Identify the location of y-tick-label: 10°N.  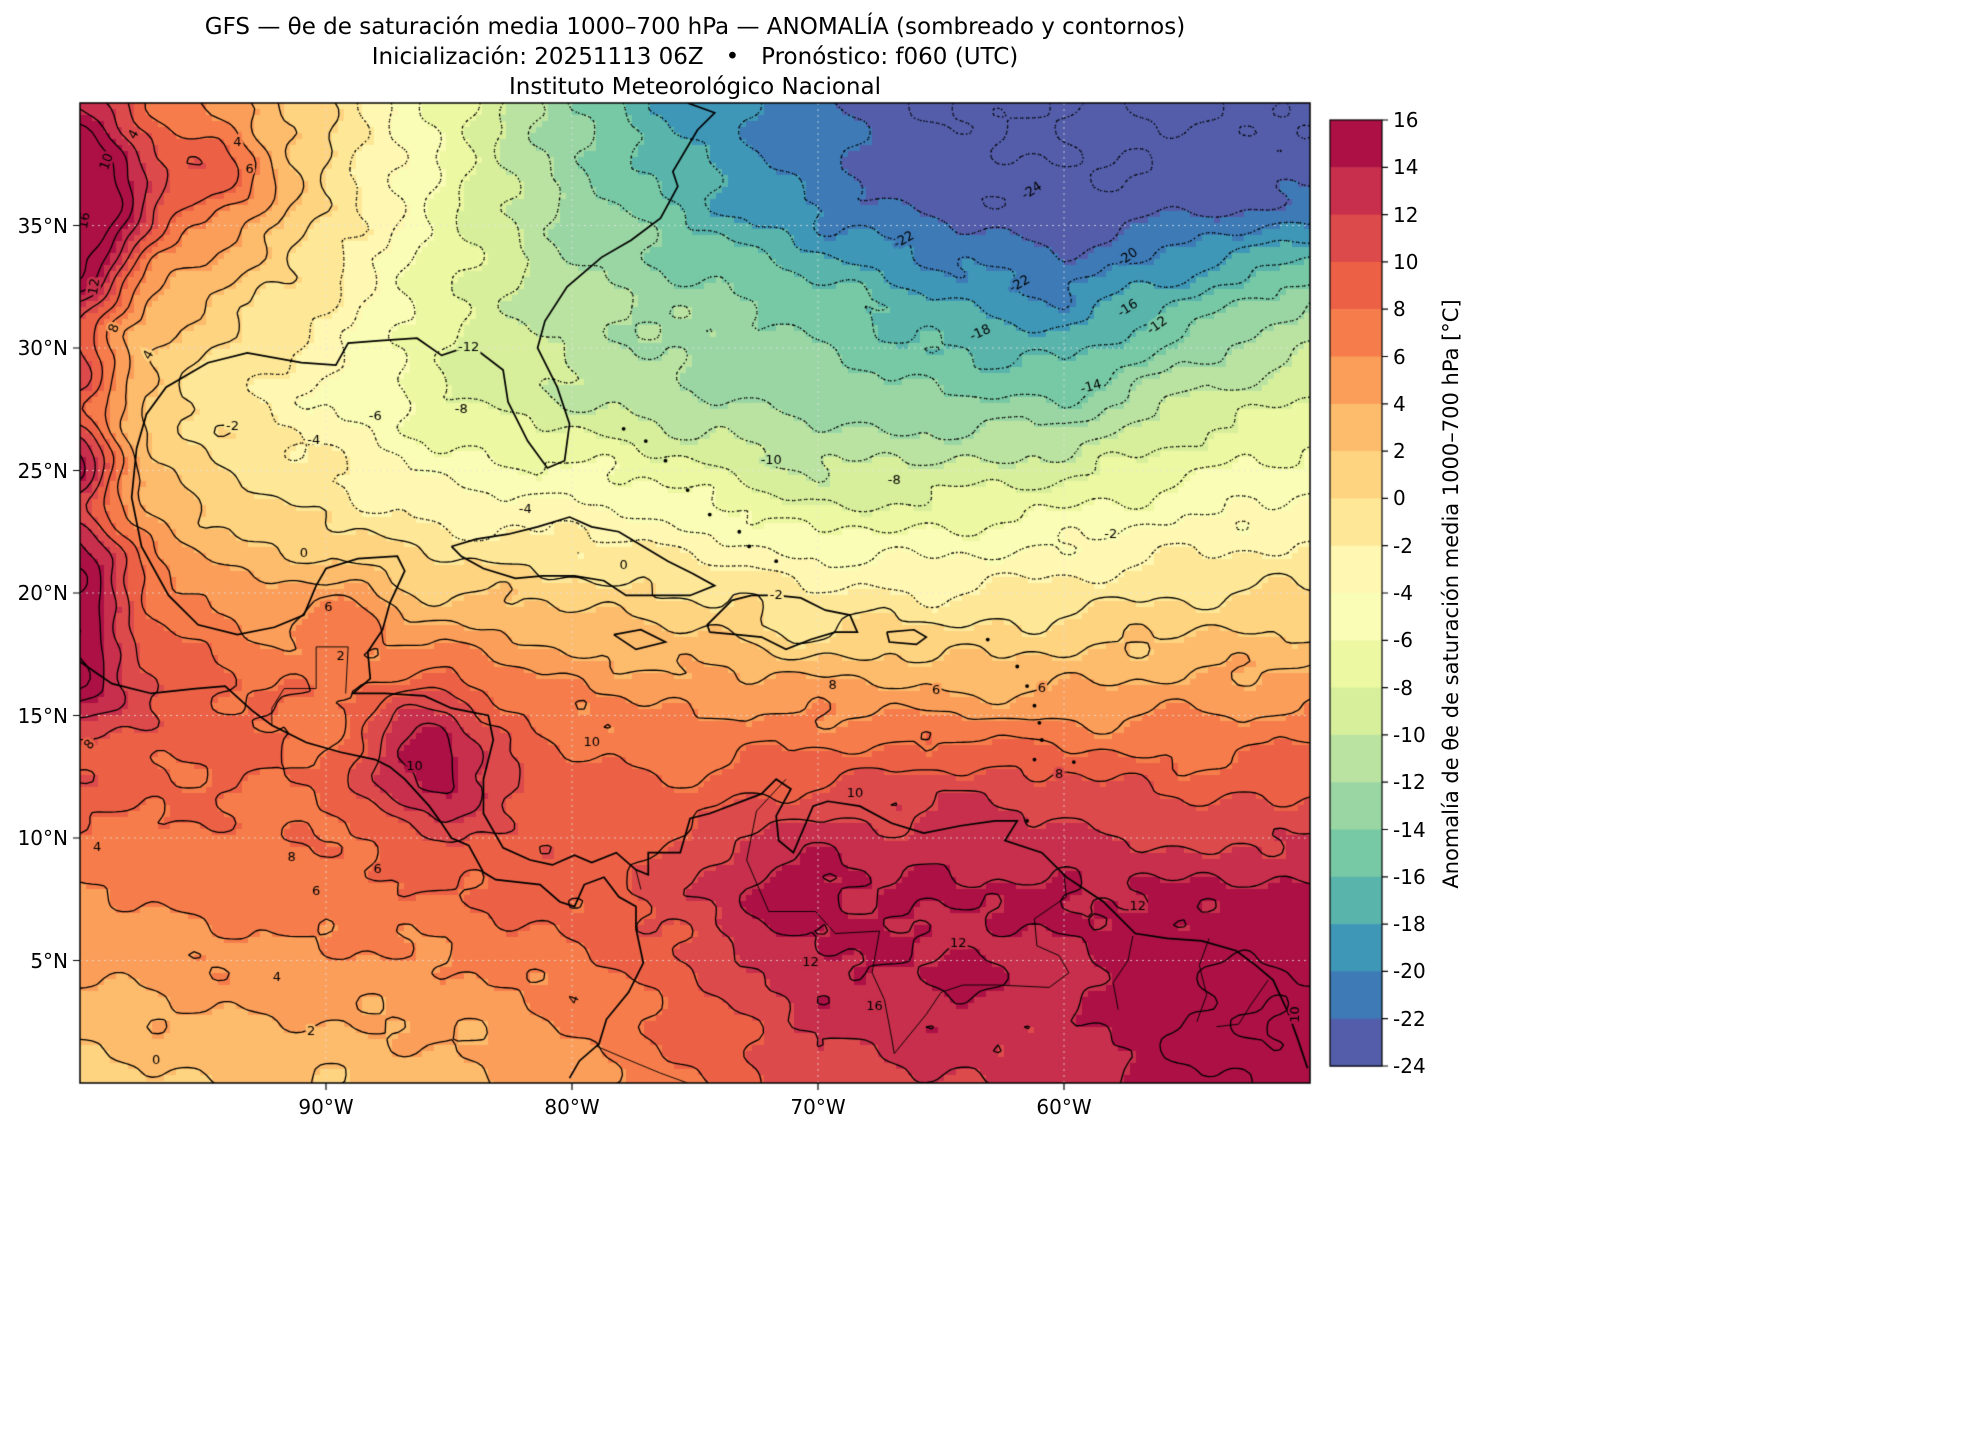
(42, 838).